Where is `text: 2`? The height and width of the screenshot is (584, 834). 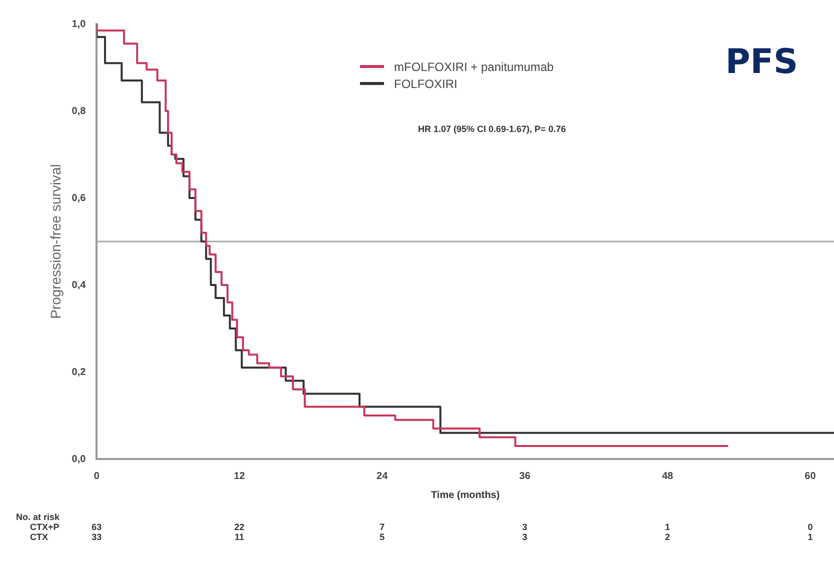
text: 2 is located at coordinates (667, 537).